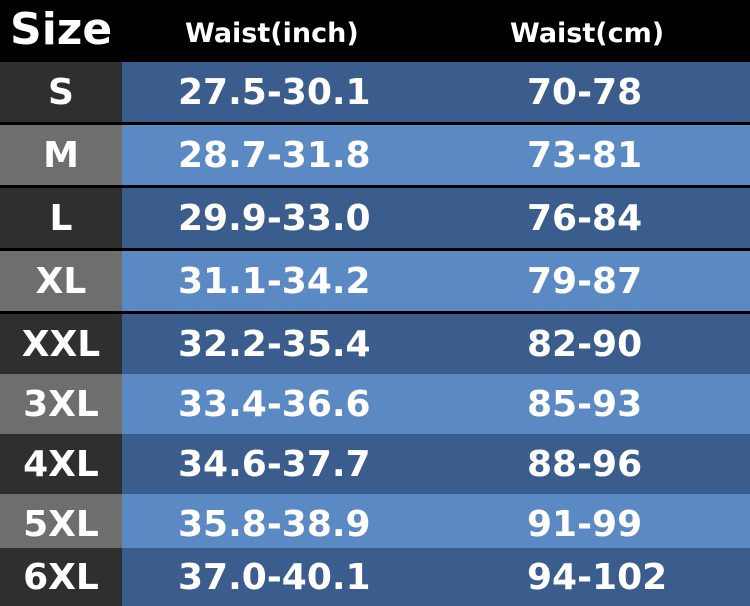 This screenshot has height=606, width=750. Describe the element at coordinates (436, 92) in the screenshot. I see `value-cell: 27.5-30.1 70-78` at that location.